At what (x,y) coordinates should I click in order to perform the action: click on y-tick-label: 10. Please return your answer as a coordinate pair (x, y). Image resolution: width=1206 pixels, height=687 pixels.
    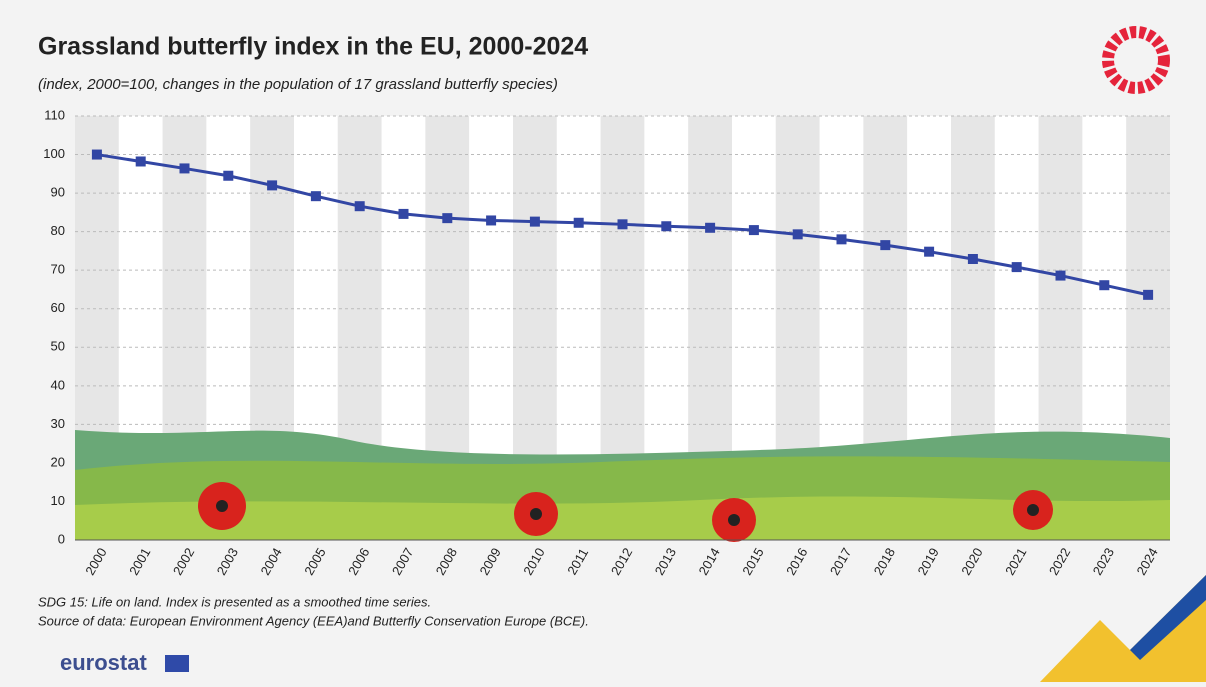
    Looking at the image, I should click on (58, 500).